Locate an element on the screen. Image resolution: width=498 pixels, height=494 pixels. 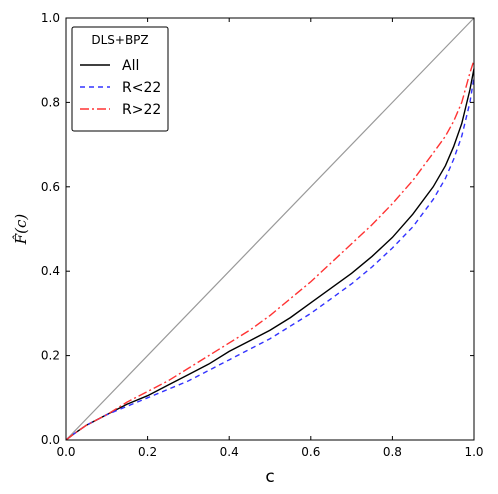
legend-items: All R<22 R>22 is located at coordinates (120, 88).